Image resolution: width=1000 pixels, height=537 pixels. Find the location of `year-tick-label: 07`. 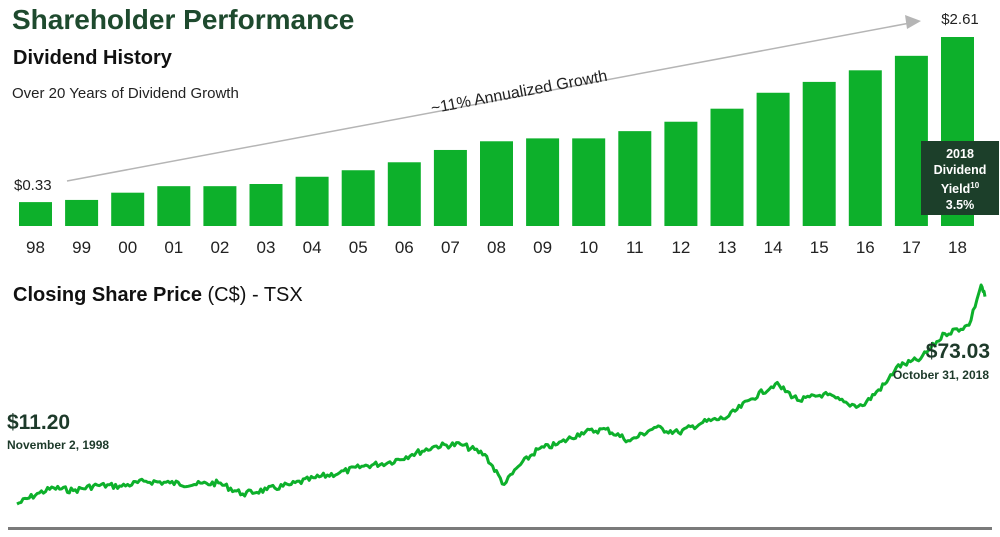

year-tick-label: 07 is located at coordinates (450, 247).